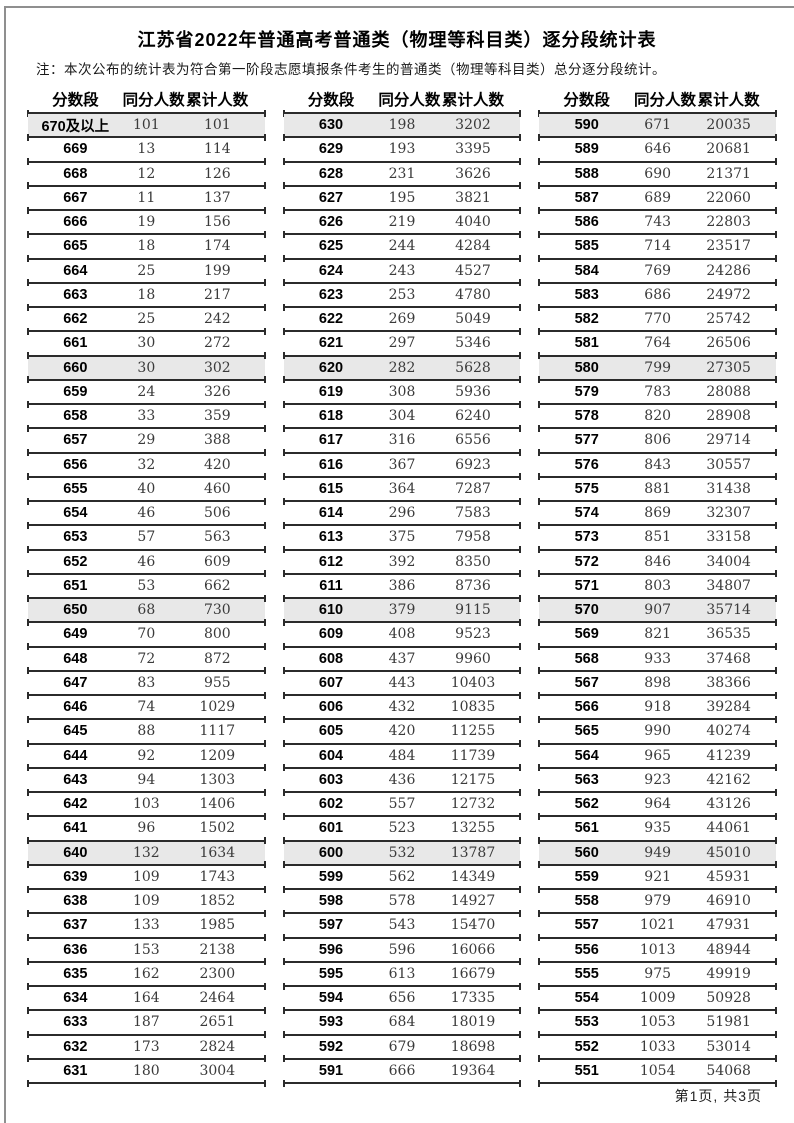  I want to click on same-score-count-cell: 219, so click(402, 222).